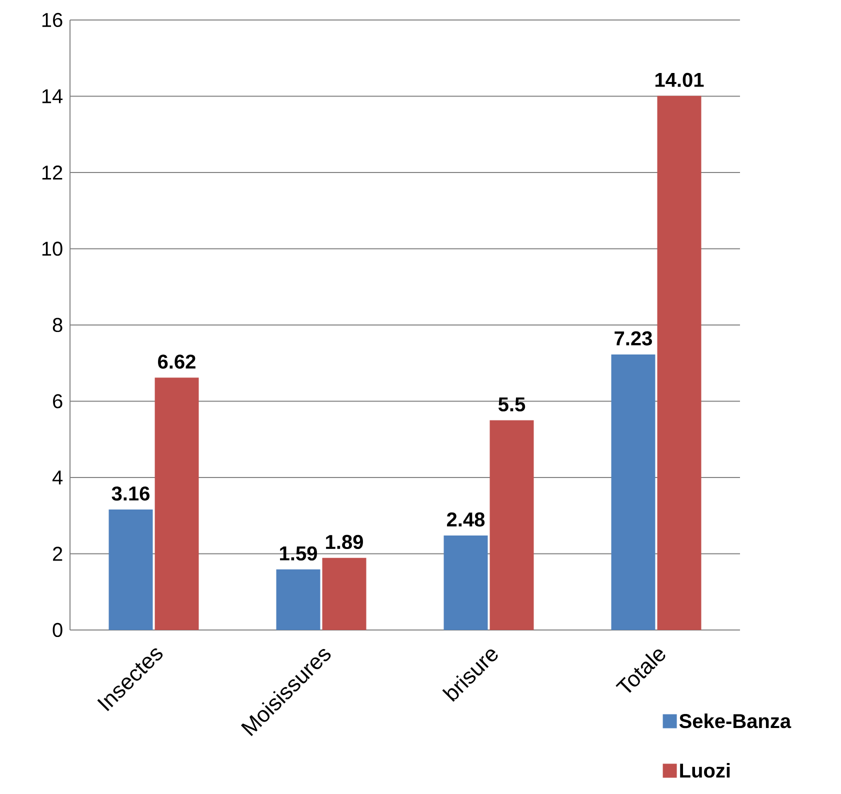 This screenshot has height=794, width=841. Describe the element at coordinates (633, 338) in the screenshot. I see `data-label: 7.23` at that location.